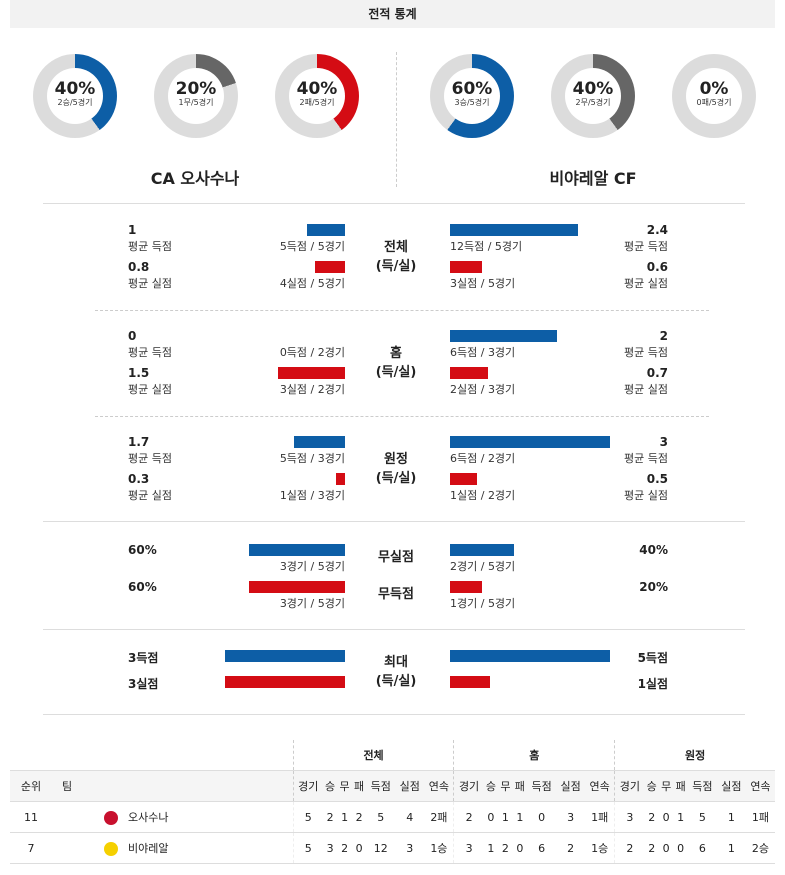 The width and height of the screenshot is (785, 875). I want to click on left-concede-count: 3실점 / 2경기, so click(312, 389).